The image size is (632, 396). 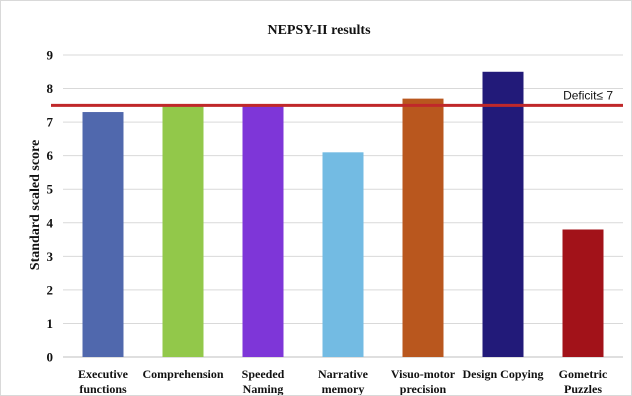 I want to click on y-tick-label: 9, so click(x=50, y=55).